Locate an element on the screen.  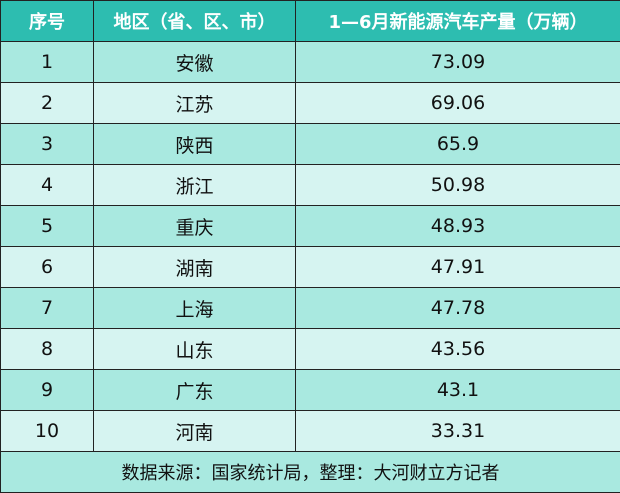
table-row: 5 重庆 48.93 is located at coordinates (310, 226).